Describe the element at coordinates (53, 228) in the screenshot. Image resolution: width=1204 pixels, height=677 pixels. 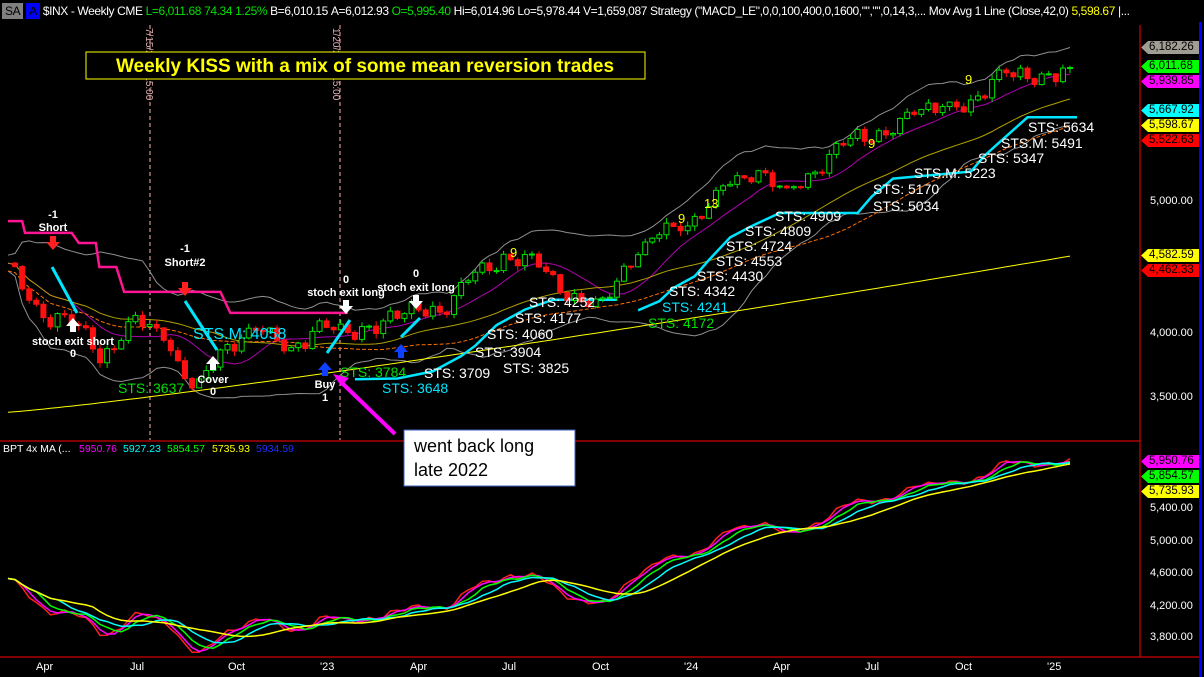
I see `short1-label: Short` at that location.